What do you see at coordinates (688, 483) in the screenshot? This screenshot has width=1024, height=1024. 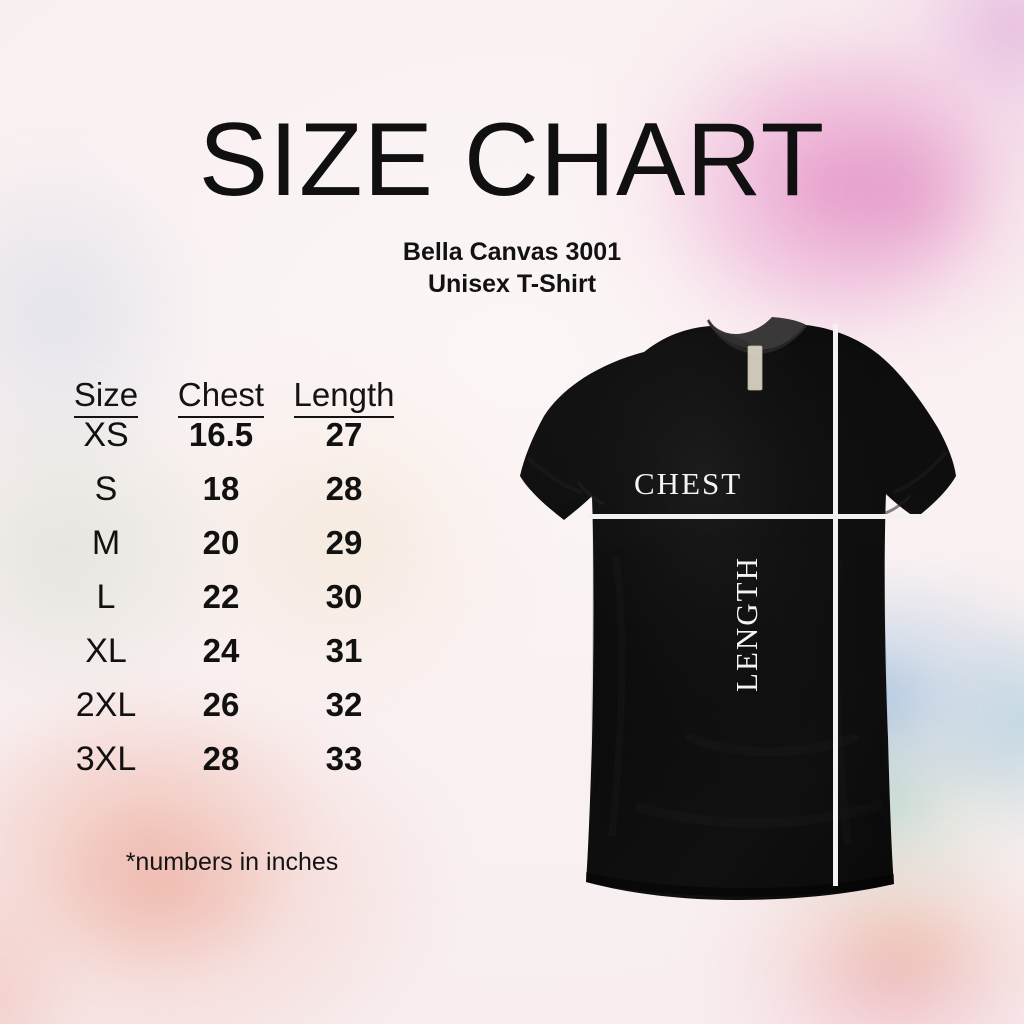 I see `chest-measure-label: CHEST` at bounding box center [688, 483].